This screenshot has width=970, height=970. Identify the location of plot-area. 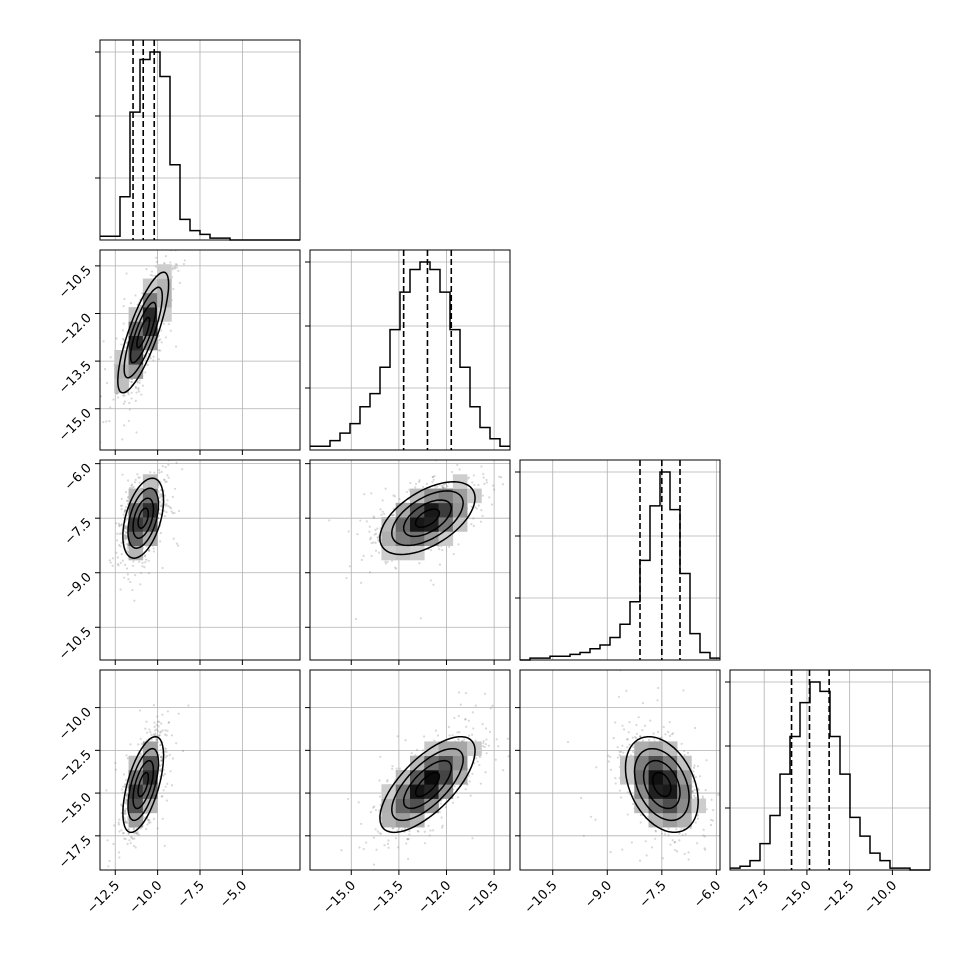
(142, 531).